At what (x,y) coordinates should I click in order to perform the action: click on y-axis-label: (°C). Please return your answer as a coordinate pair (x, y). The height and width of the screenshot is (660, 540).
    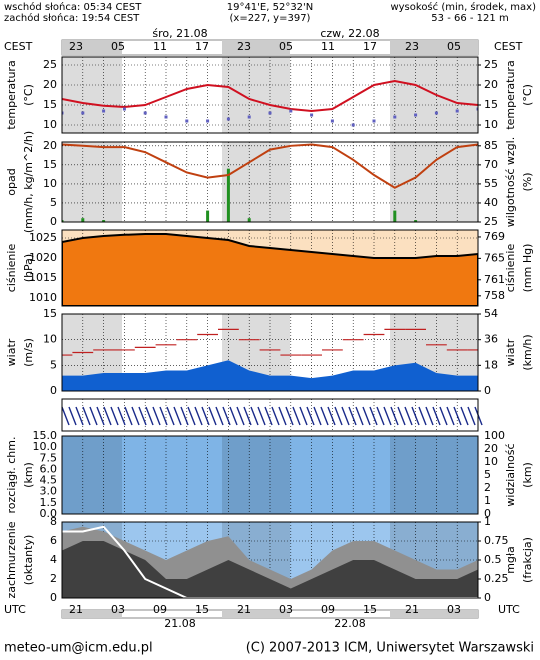
    Looking at the image, I should click on (28, 95).